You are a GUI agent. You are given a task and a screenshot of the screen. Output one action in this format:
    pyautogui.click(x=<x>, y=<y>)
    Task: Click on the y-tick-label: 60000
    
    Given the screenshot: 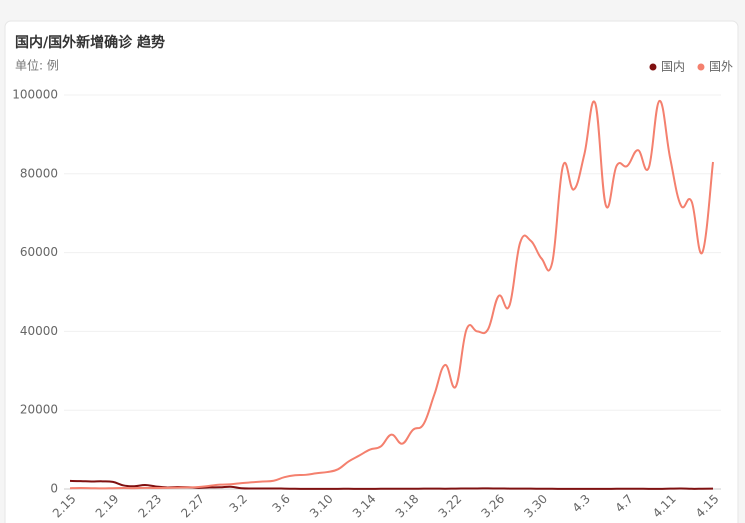 What is the action you would take?
    pyautogui.click(x=39, y=252)
    